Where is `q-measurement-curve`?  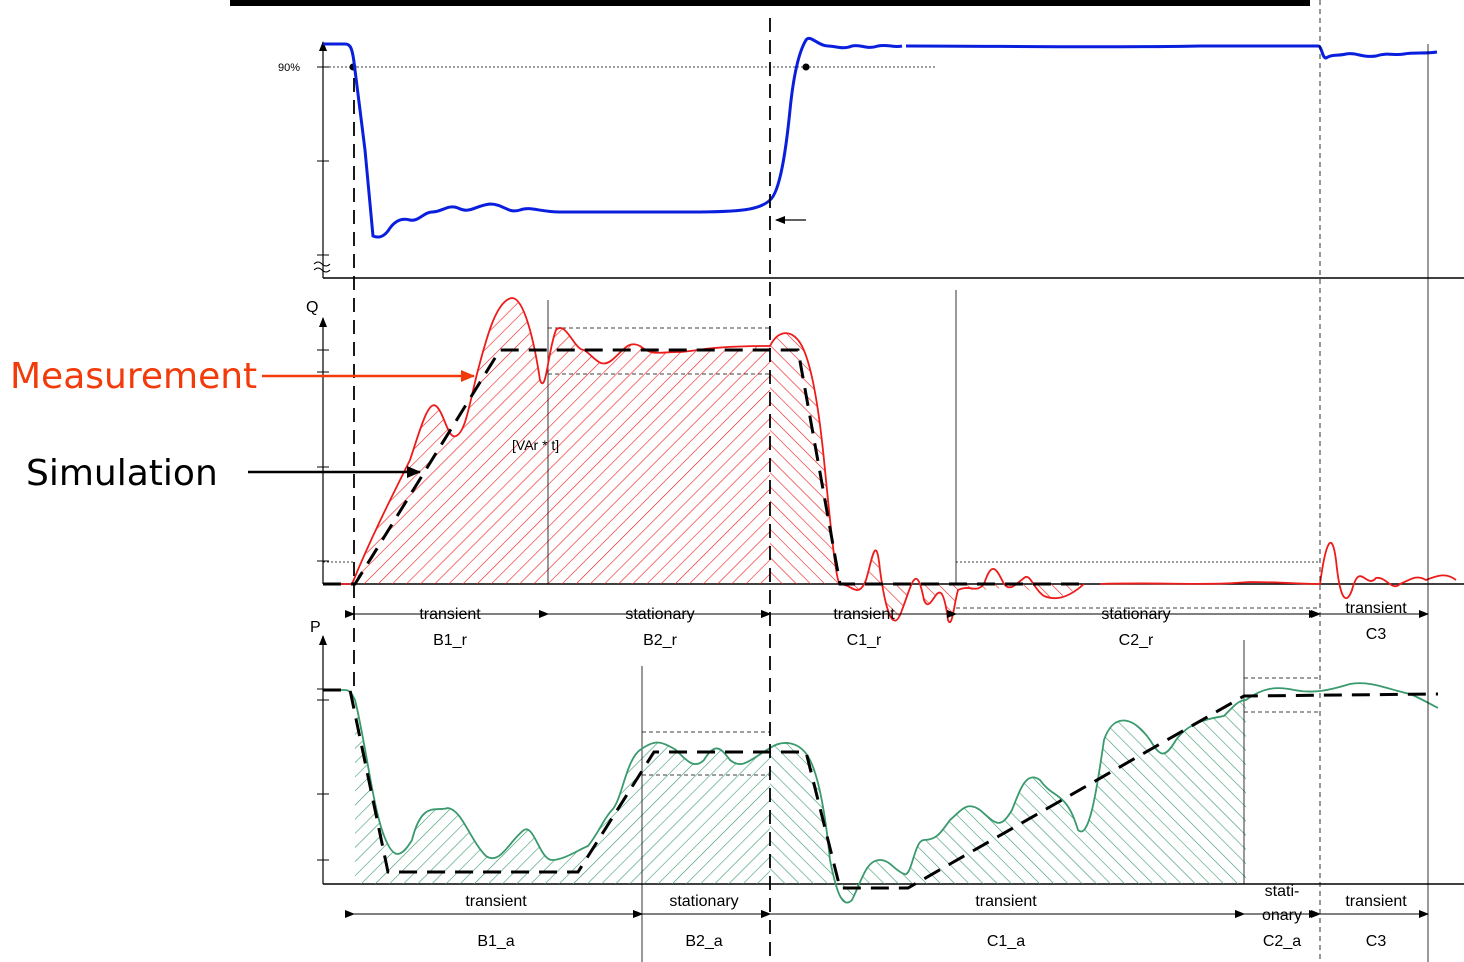 q-measurement-curve is located at coordinates (1278, 570).